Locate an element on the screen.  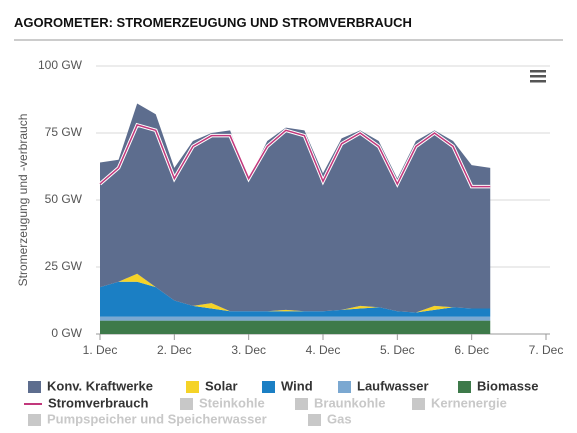
y-tick-label: 0 GW is located at coordinates (66, 333).